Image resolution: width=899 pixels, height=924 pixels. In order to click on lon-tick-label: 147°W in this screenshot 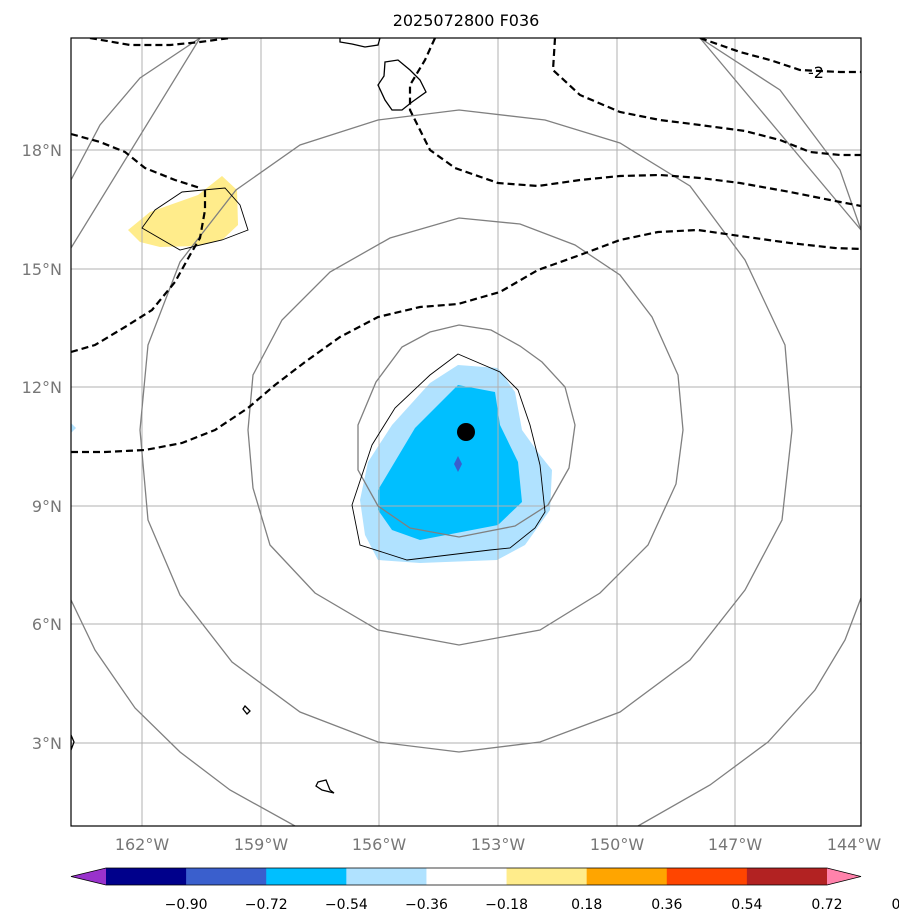, I will do `click(735, 844)`.